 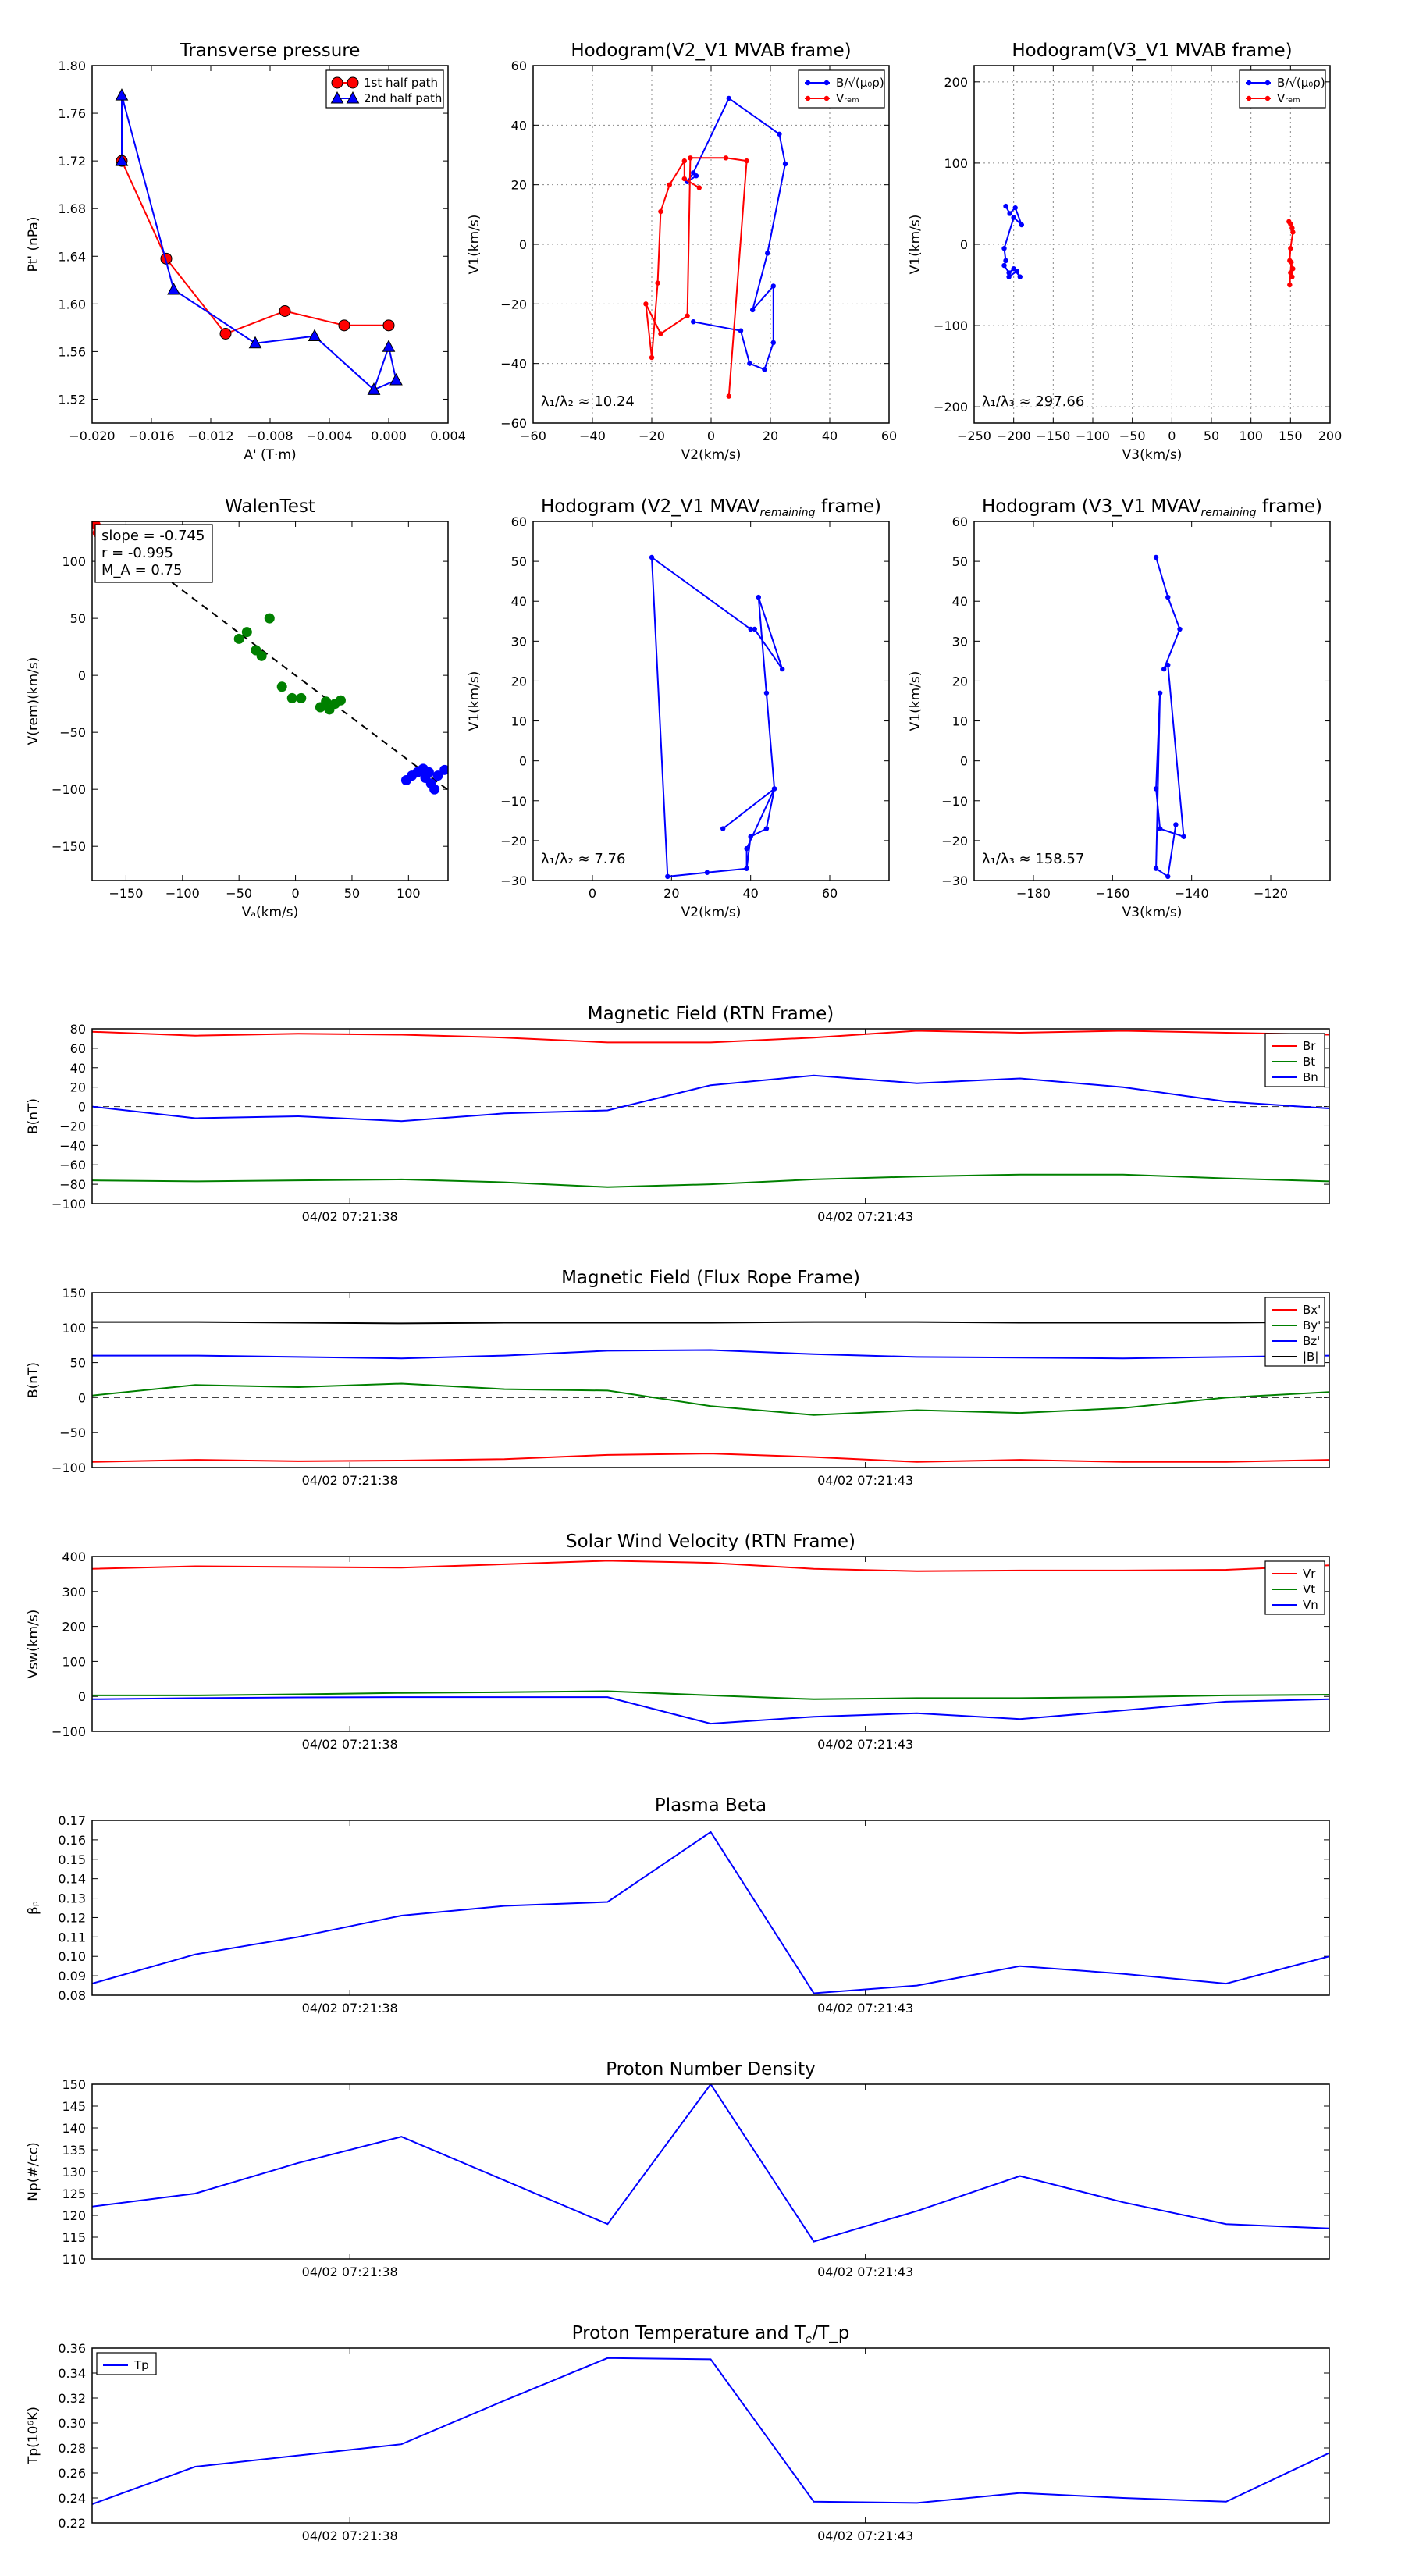 I want to click on y-tick-label: 40, so click(x=960, y=601).